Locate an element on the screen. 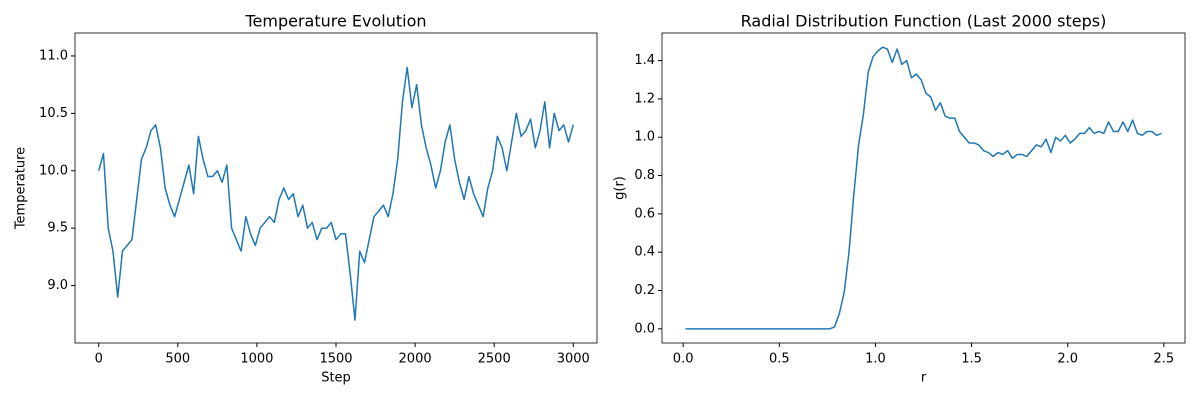  y-tick-label: 9.5 is located at coordinates (57, 228).